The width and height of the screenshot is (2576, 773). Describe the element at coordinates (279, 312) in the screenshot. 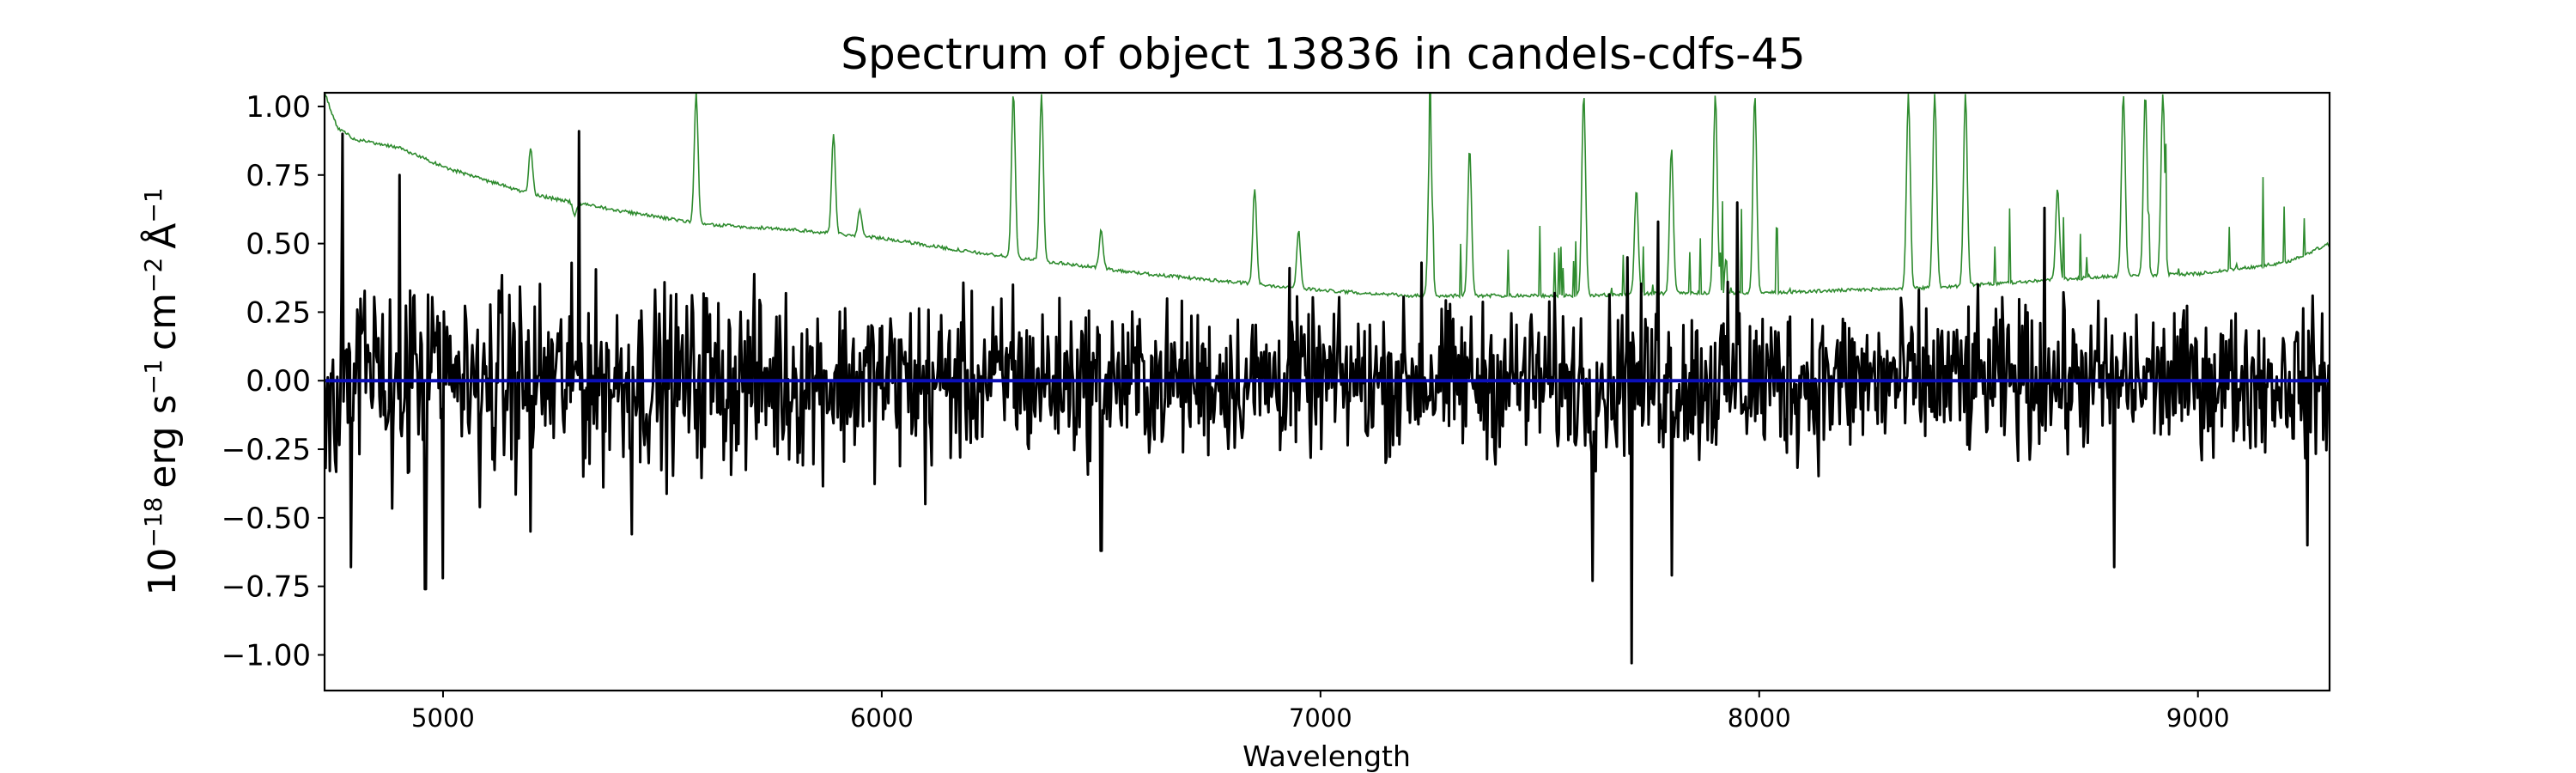

I see `y-tick-label: 0.25` at that location.